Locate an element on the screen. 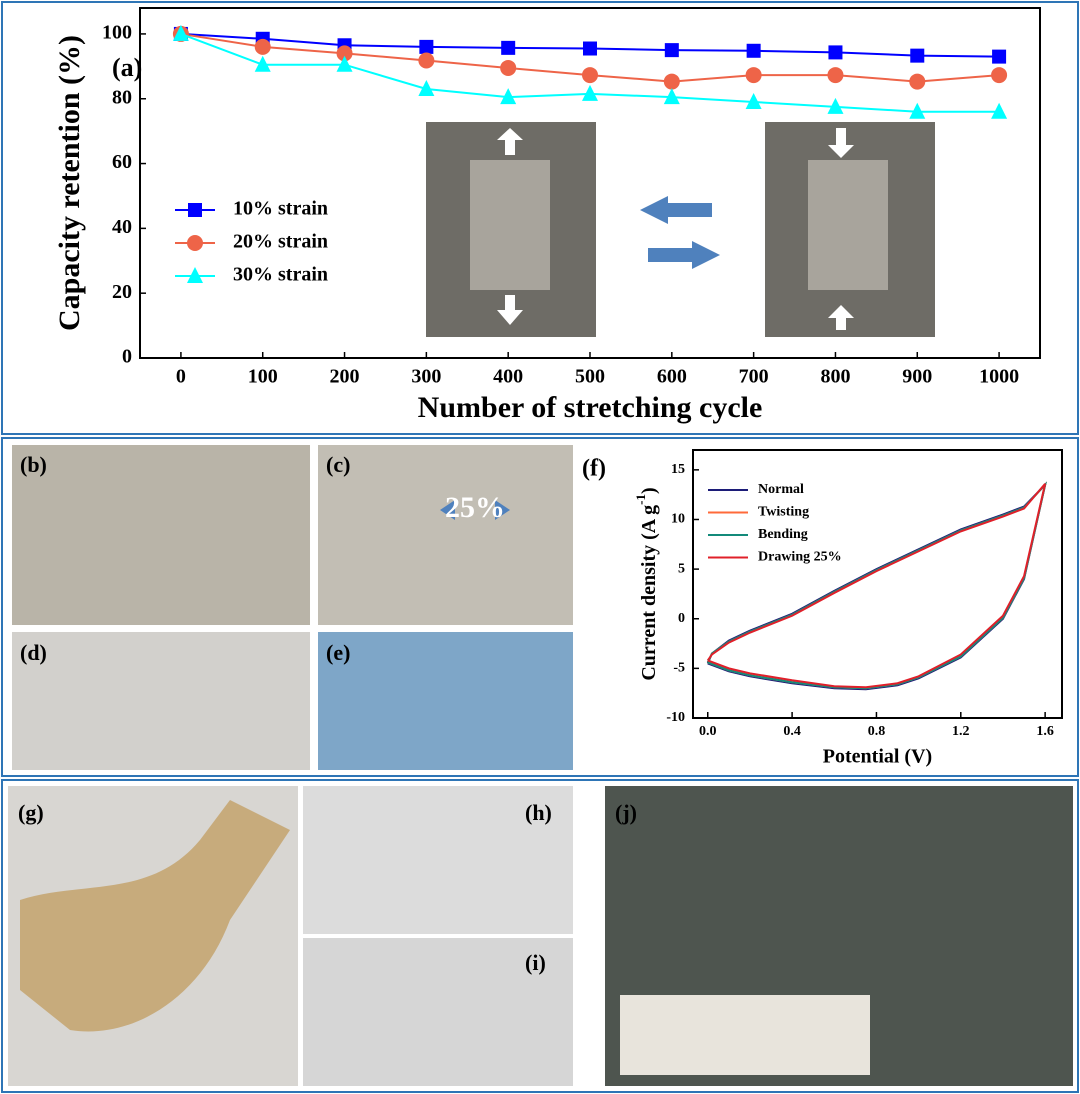 This screenshot has height=1094, width=1080. x-tick-label: 100 is located at coordinates (263, 377).